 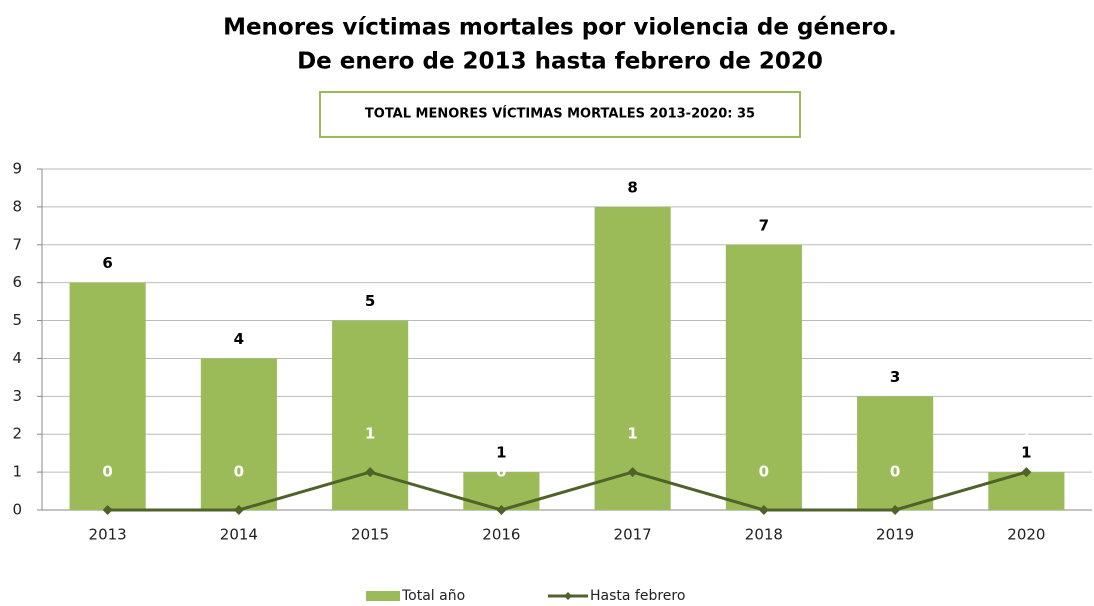 I want to click on bar-label: 5, so click(x=370, y=301).